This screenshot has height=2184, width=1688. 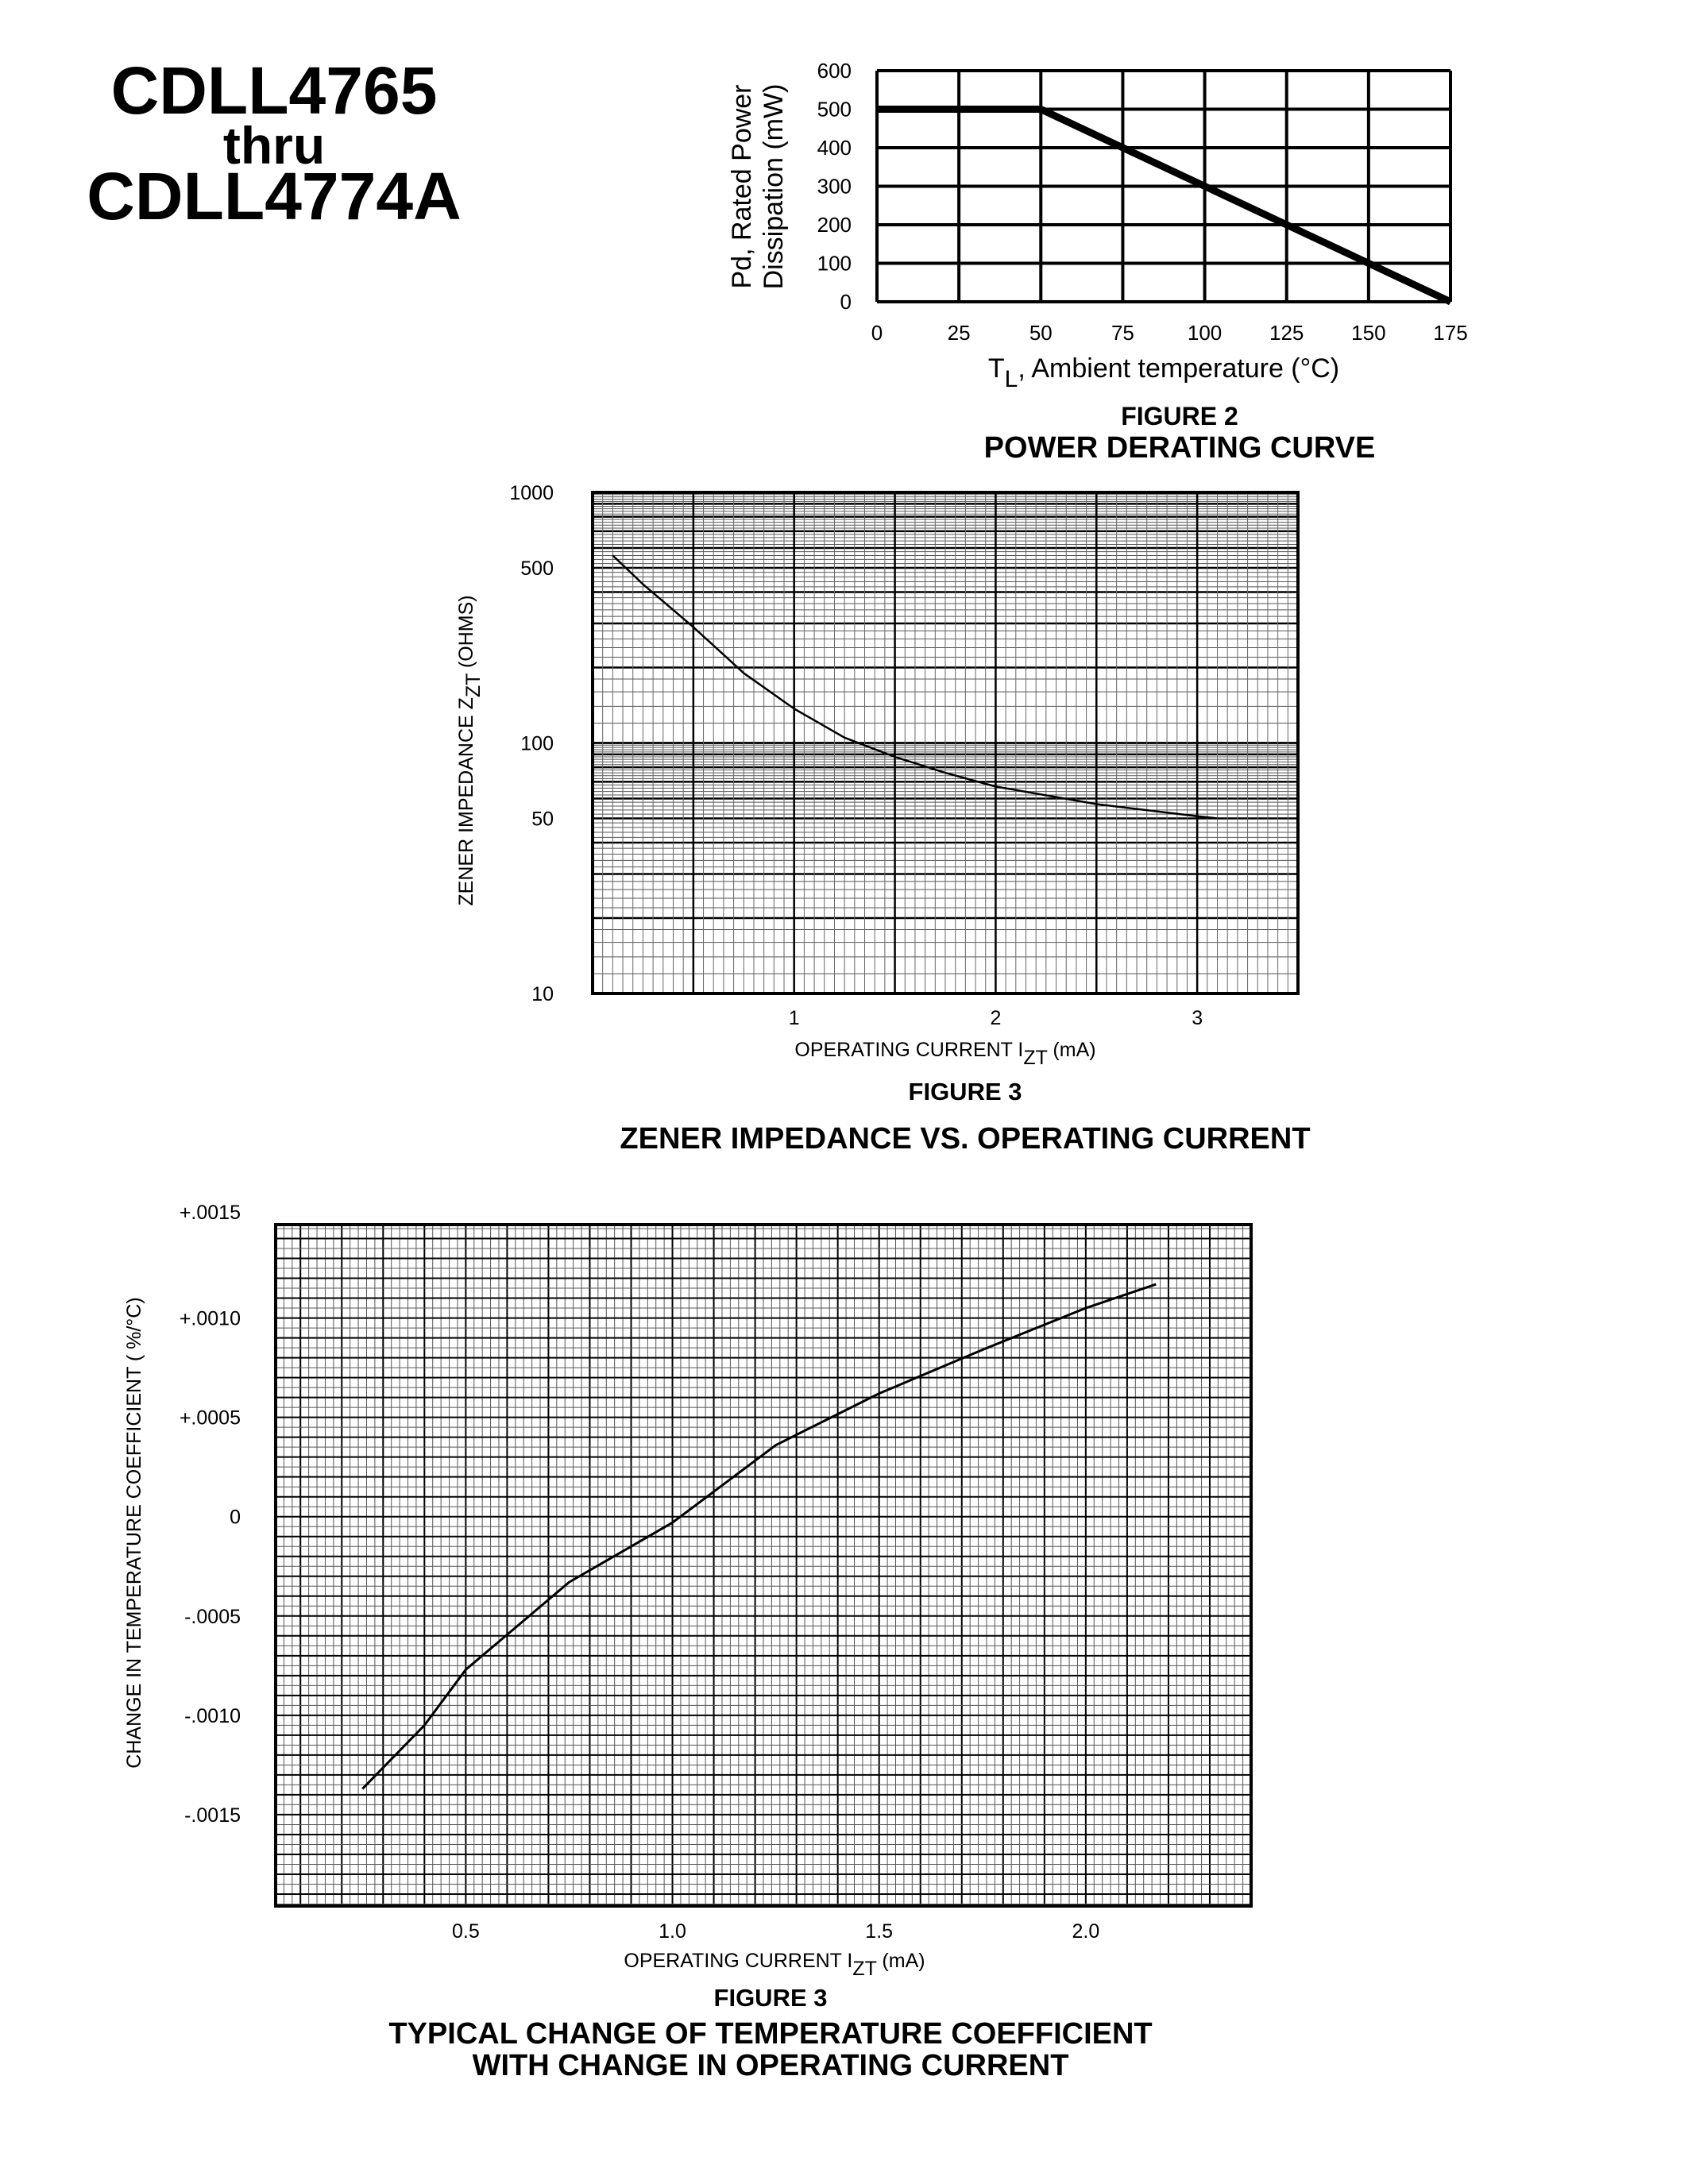 What do you see at coordinates (771, 1998) in the screenshot?
I see `fig3b-figure-label: FIGURE 3` at bounding box center [771, 1998].